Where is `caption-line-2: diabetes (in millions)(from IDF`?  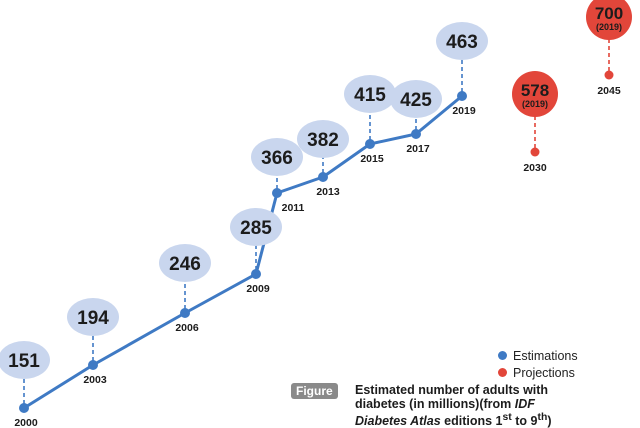 caption-line-2: diabetes (in millions)(from IDF is located at coordinates (493, 404).